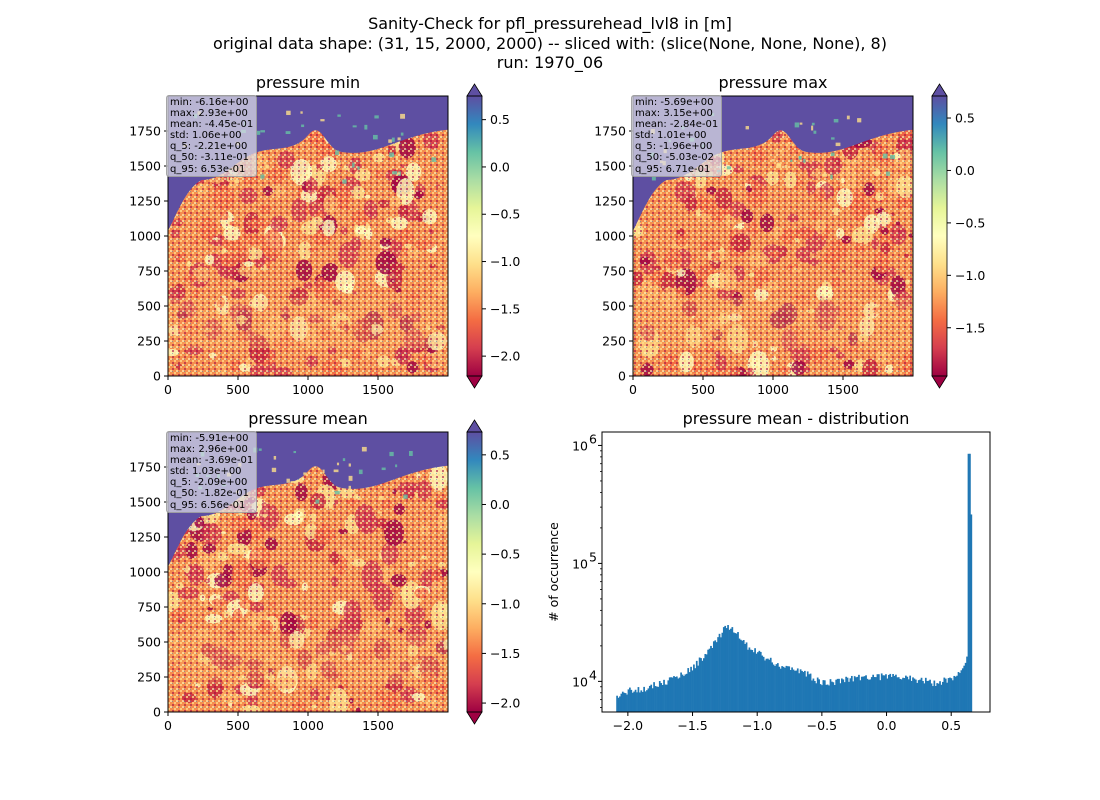 The height and width of the screenshot is (800, 1100). I want to click on colorbar-frame, so click(474, 236).